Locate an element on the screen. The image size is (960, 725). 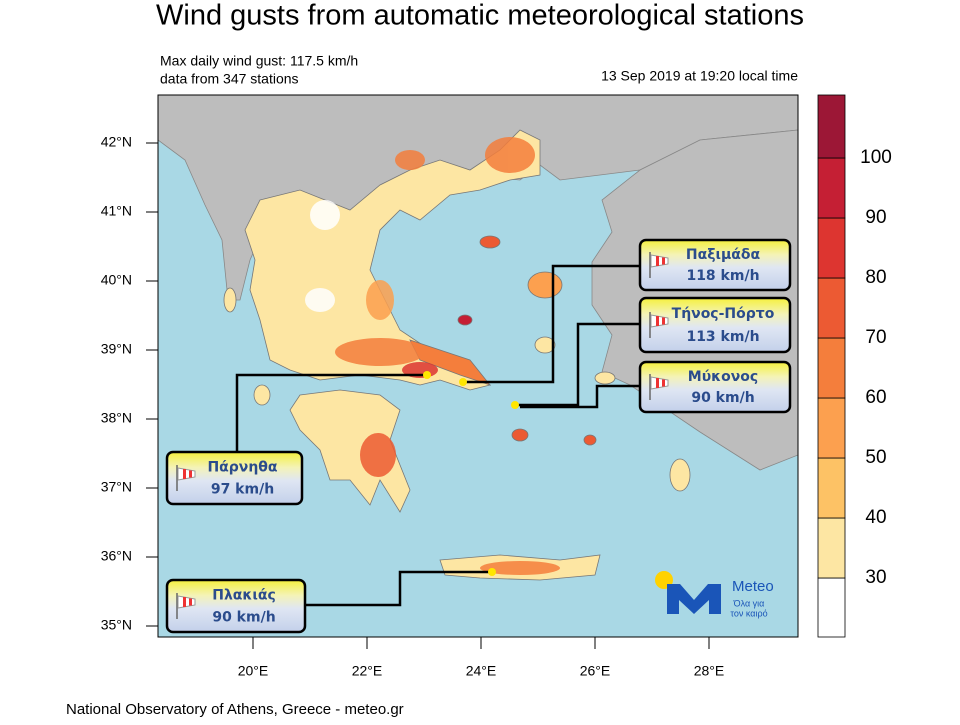
callout: Πάρνηθα 97 km/h is located at coordinates (234, 478).